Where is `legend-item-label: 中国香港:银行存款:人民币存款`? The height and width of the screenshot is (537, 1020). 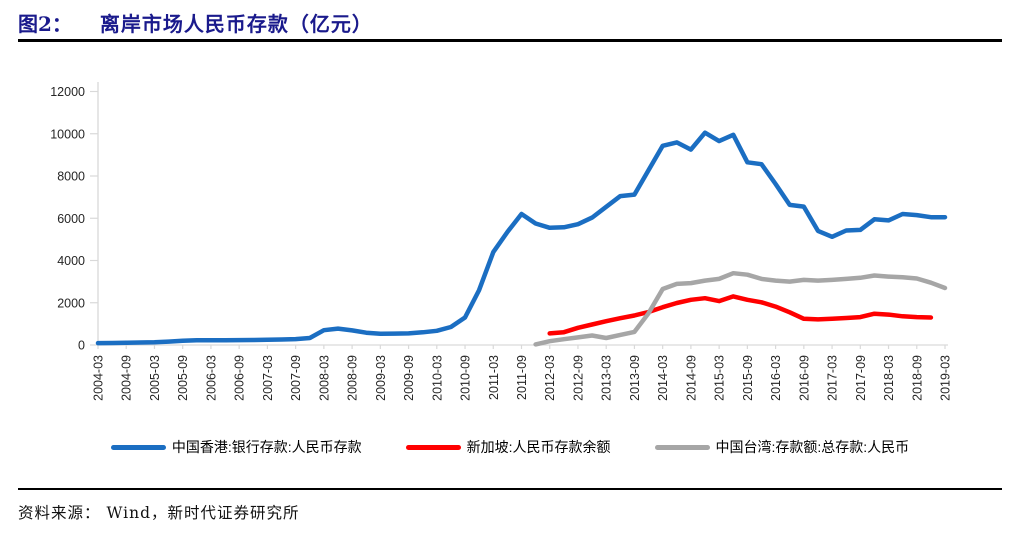 legend-item-label: 中国香港:银行存款:人民币存款 is located at coordinates (266, 447).